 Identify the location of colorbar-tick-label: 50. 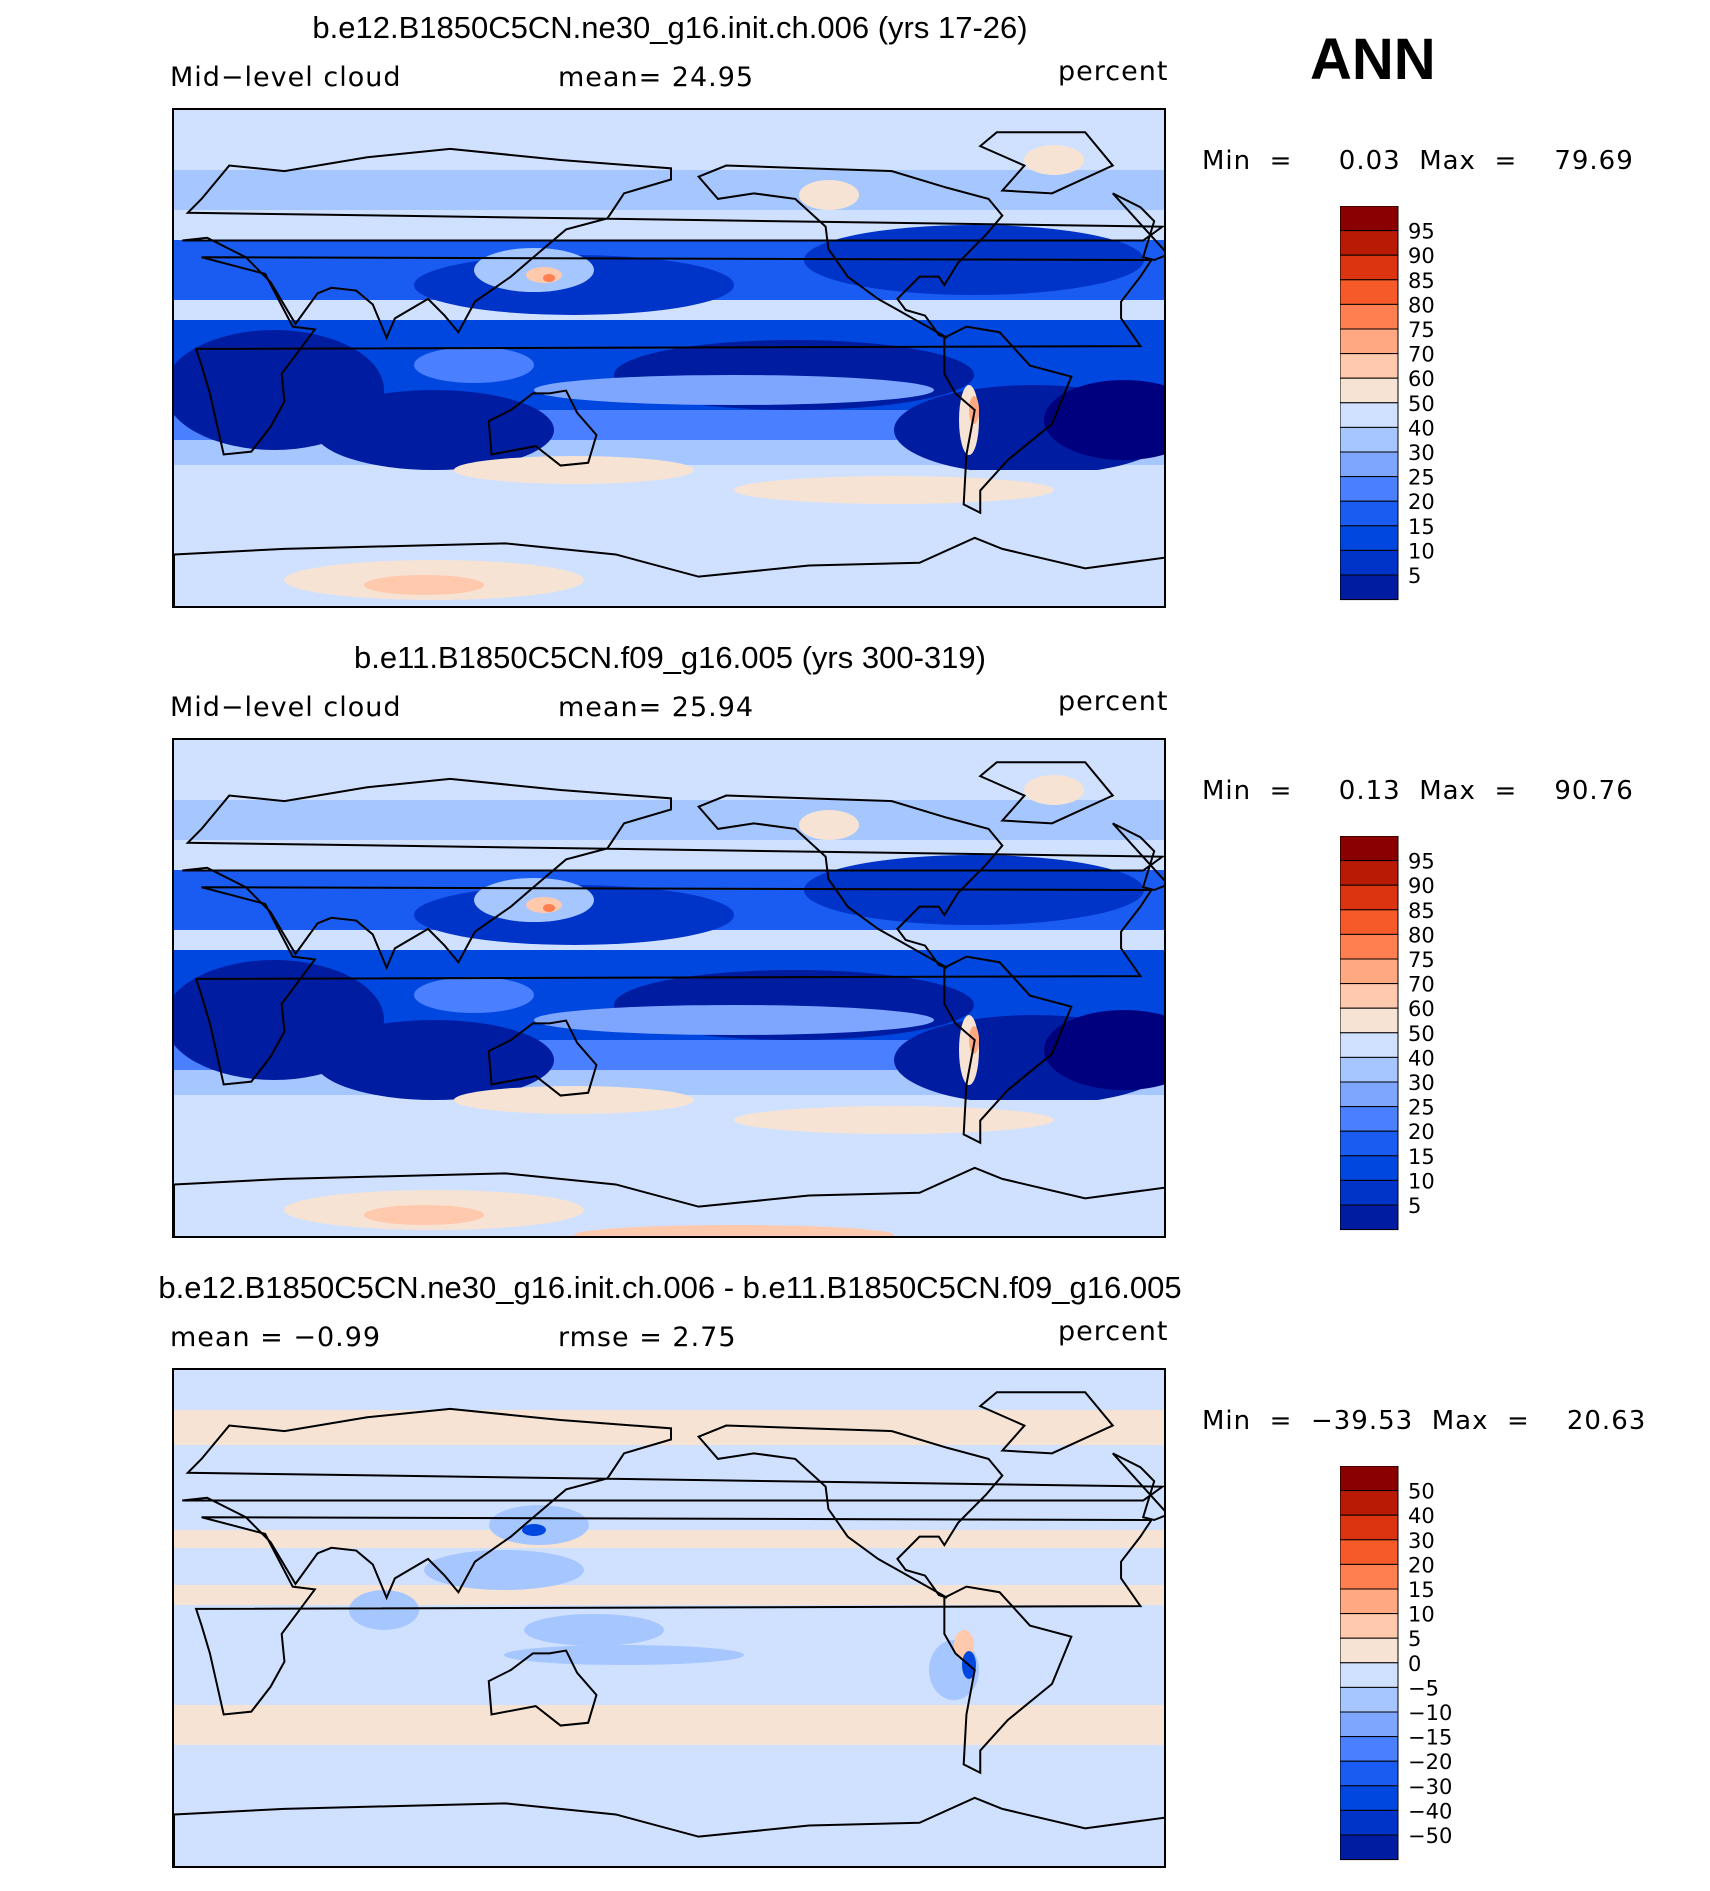
(1421, 404).